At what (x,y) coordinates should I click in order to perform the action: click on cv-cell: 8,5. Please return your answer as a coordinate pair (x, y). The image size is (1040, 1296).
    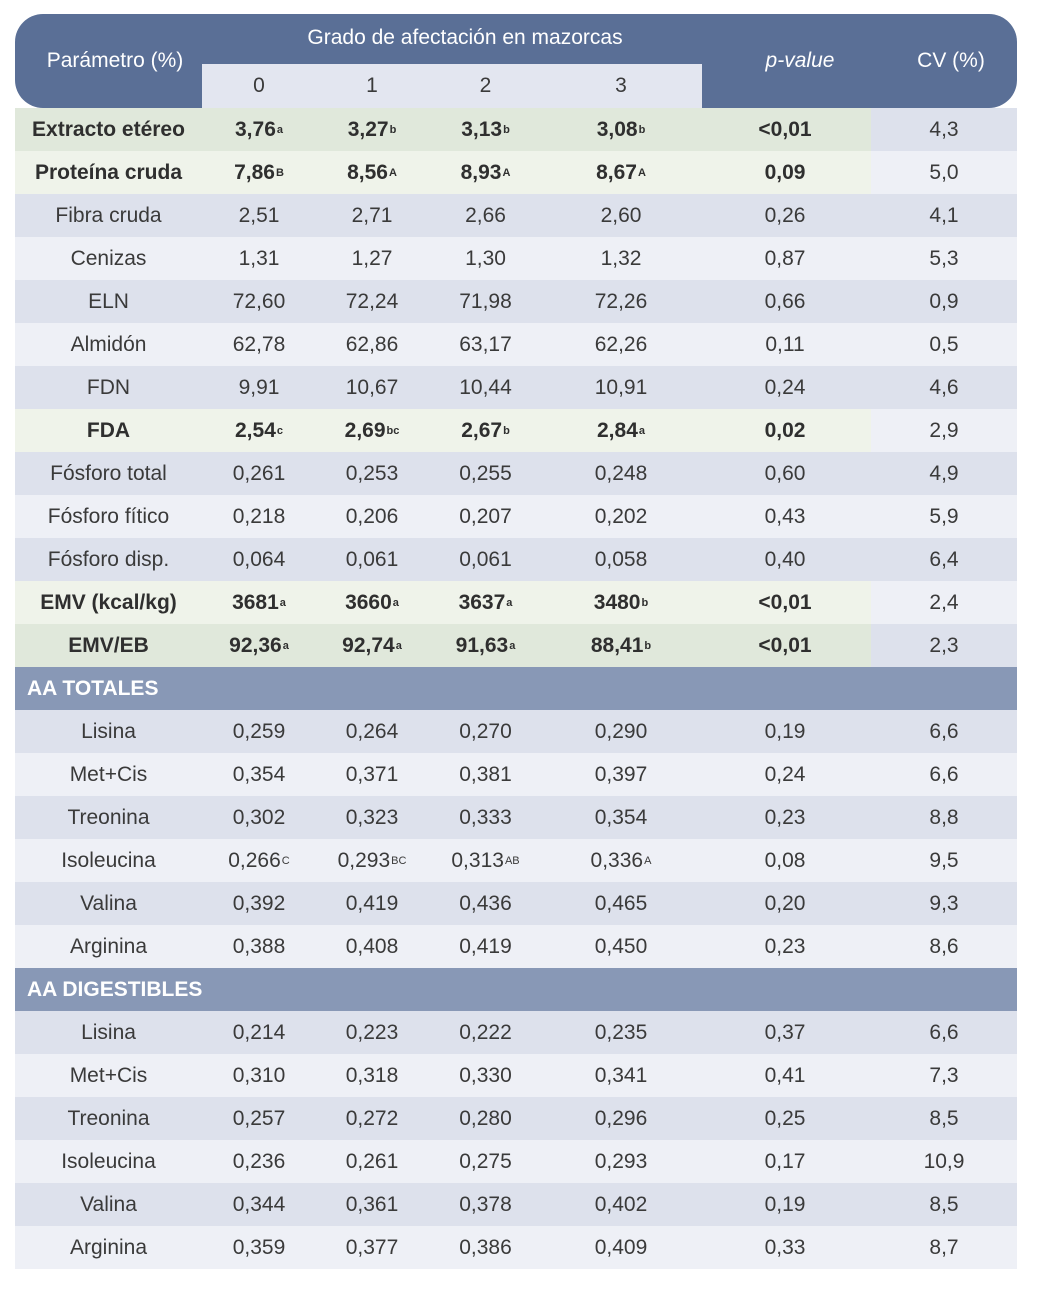
    Looking at the image, I should click on (944, 1204).